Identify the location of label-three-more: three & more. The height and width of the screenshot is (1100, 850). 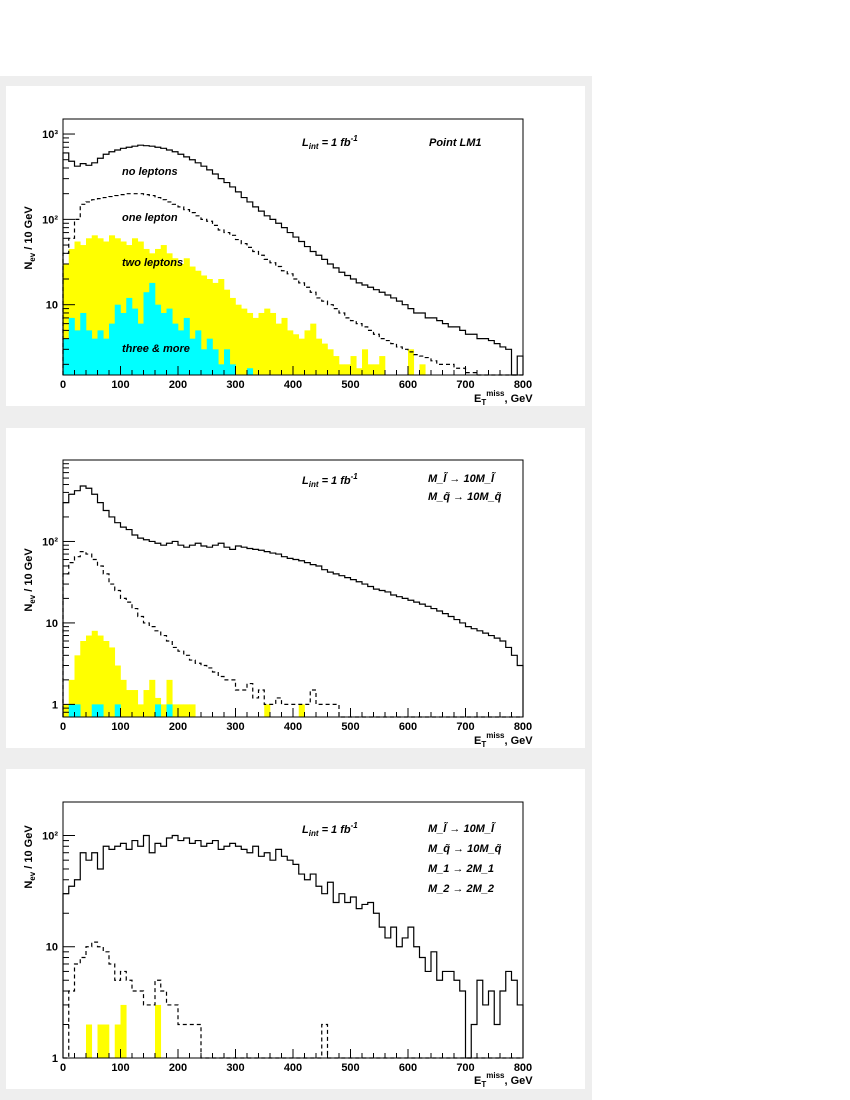
(156, 349).